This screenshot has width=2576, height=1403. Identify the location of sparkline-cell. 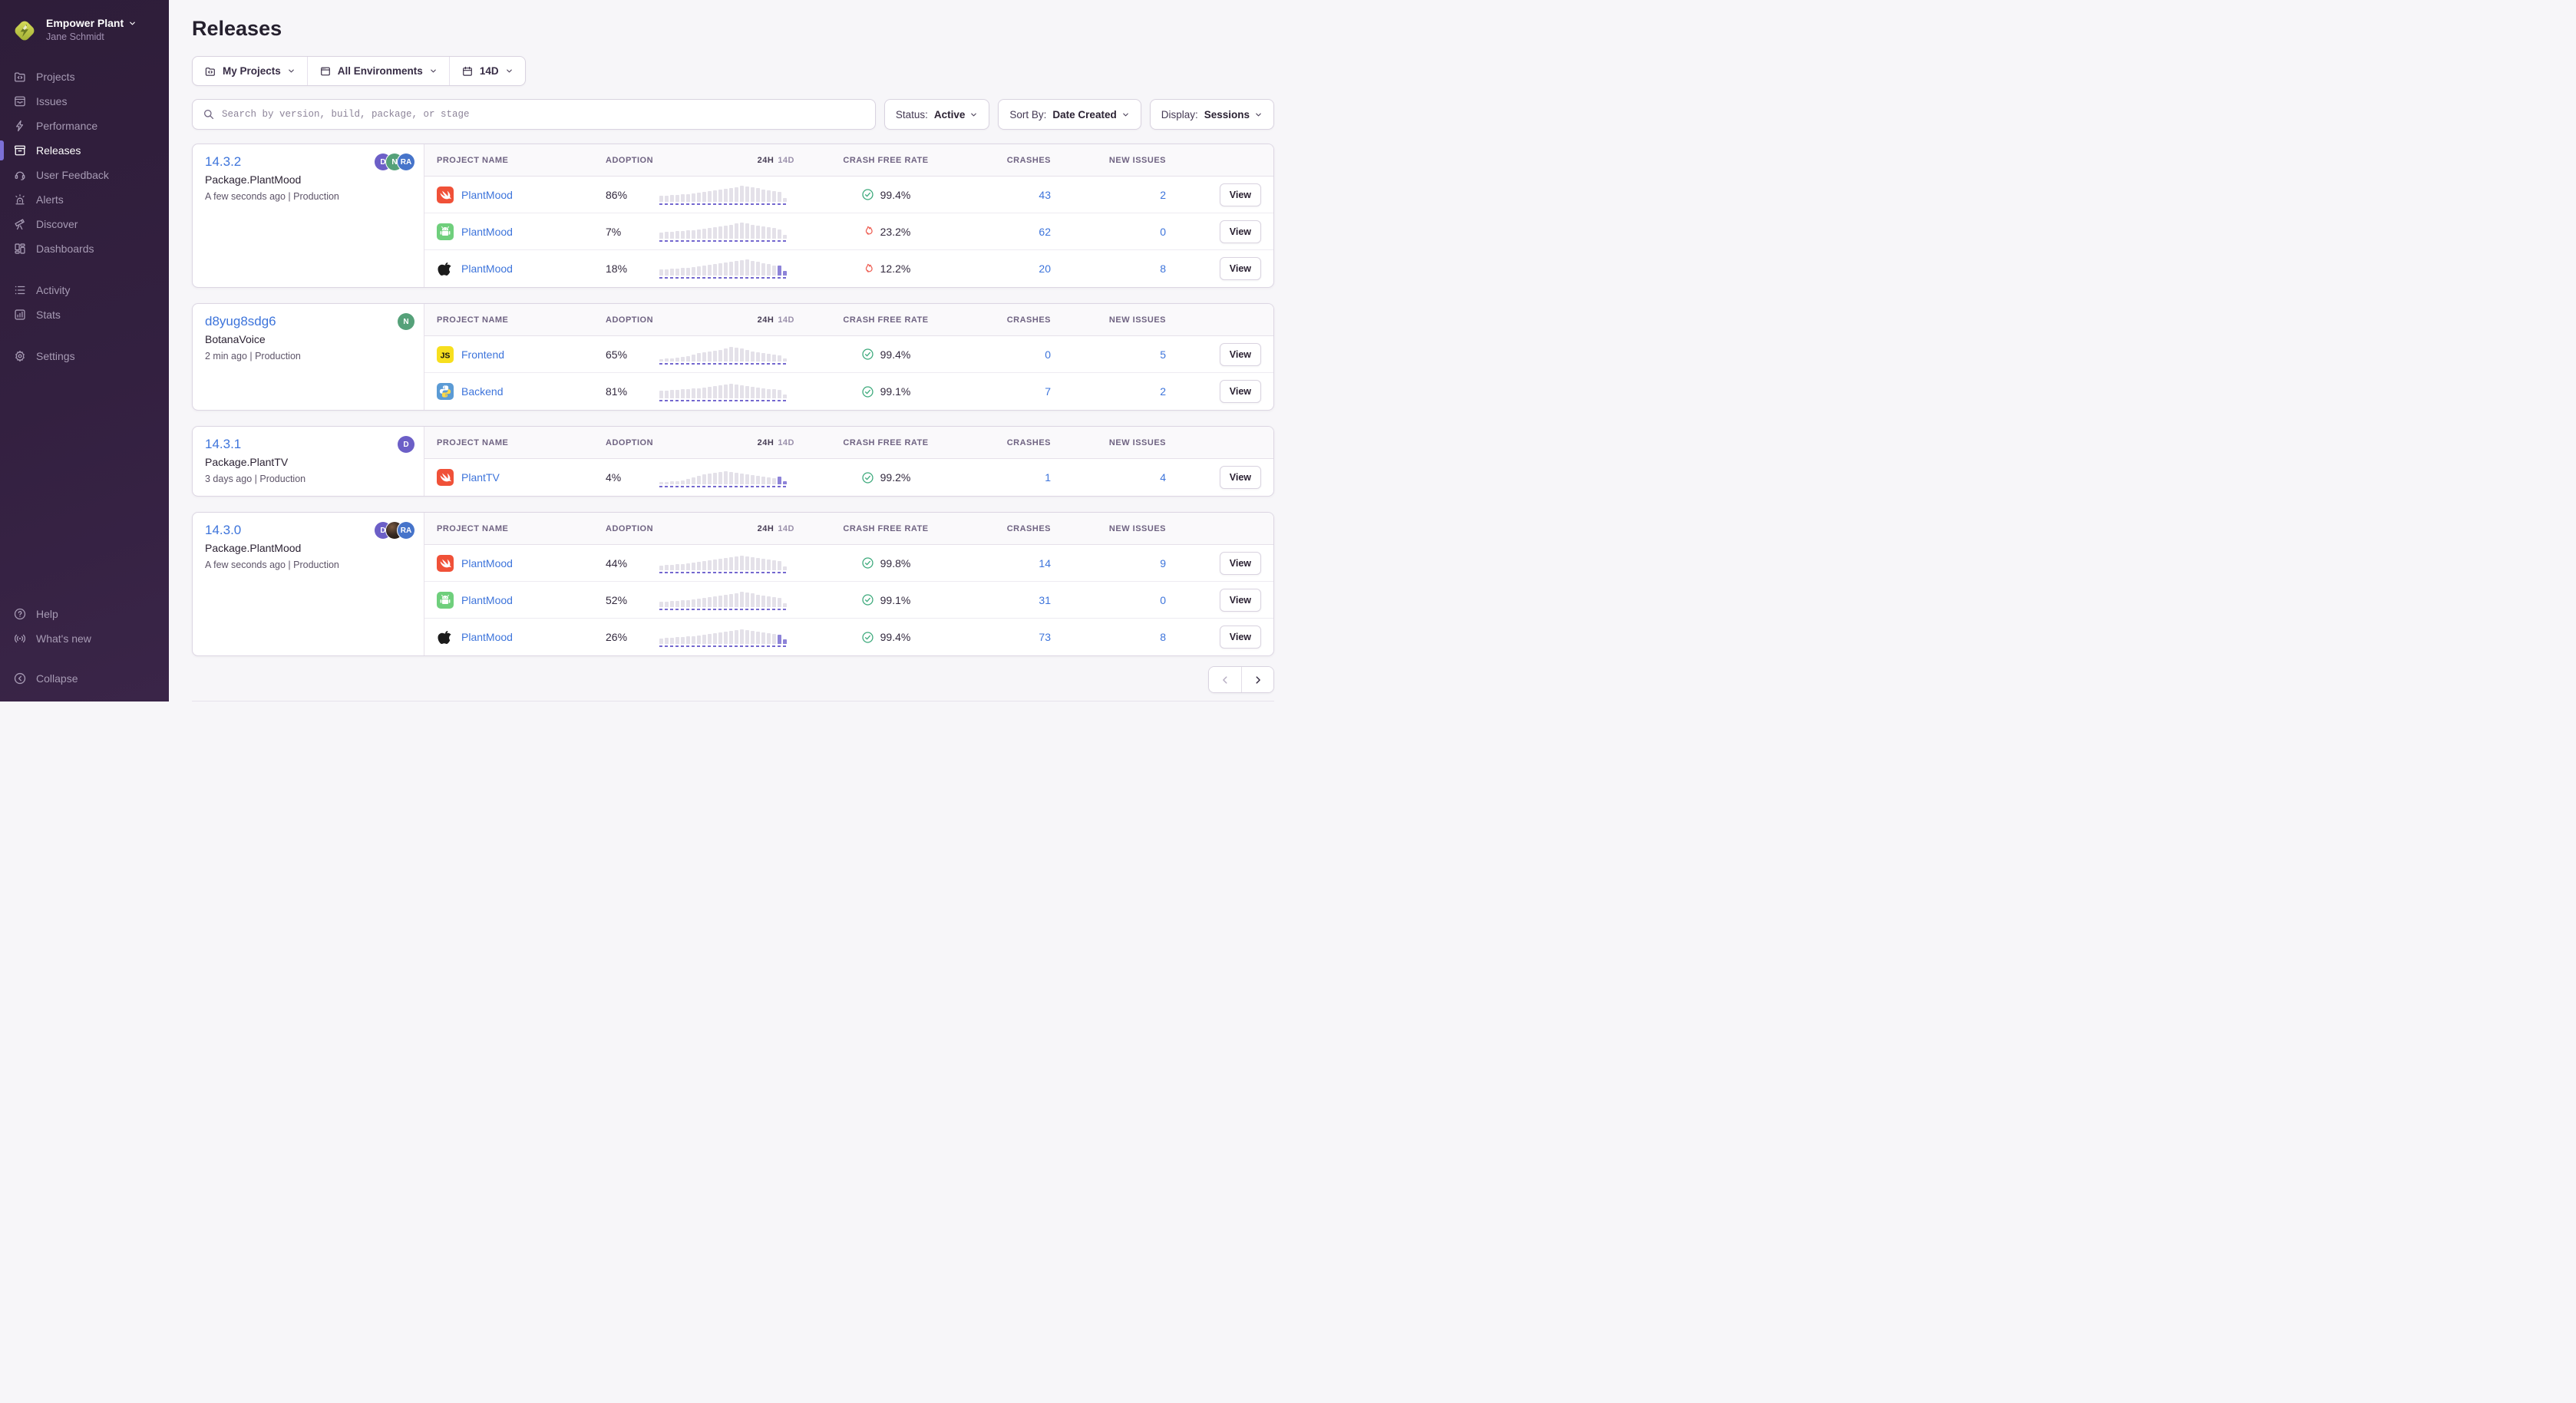
(732, 637).